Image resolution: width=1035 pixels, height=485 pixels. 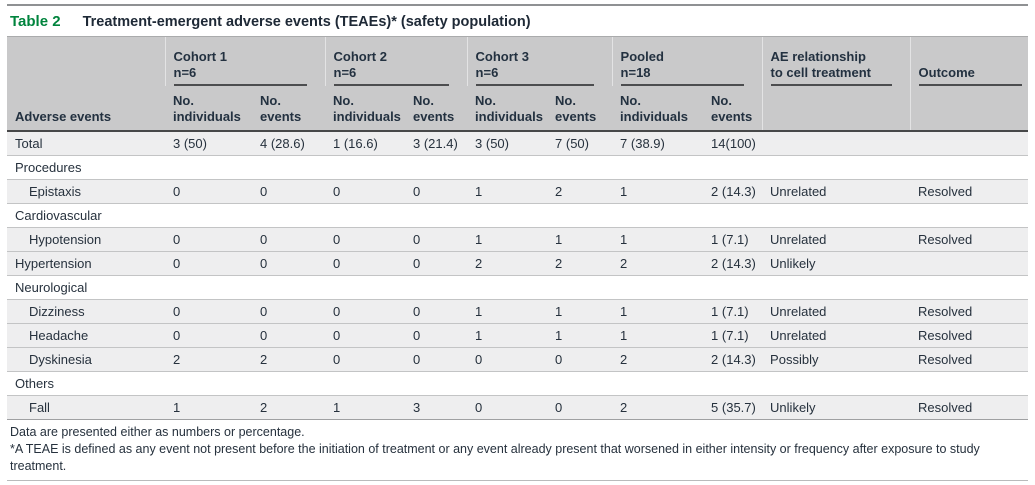 I want to click on section-row: Neurological, so click(x=518, y=287).